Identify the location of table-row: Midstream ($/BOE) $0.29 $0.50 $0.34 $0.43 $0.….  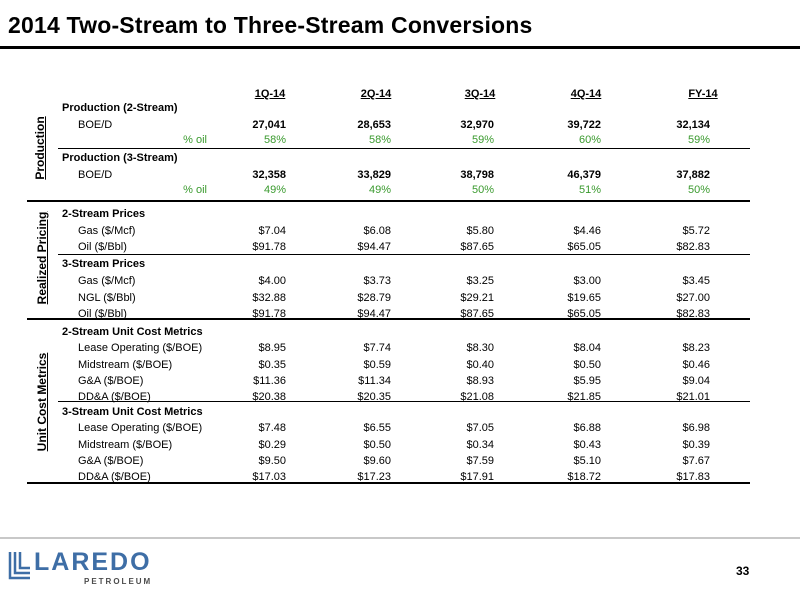
(400, 447).